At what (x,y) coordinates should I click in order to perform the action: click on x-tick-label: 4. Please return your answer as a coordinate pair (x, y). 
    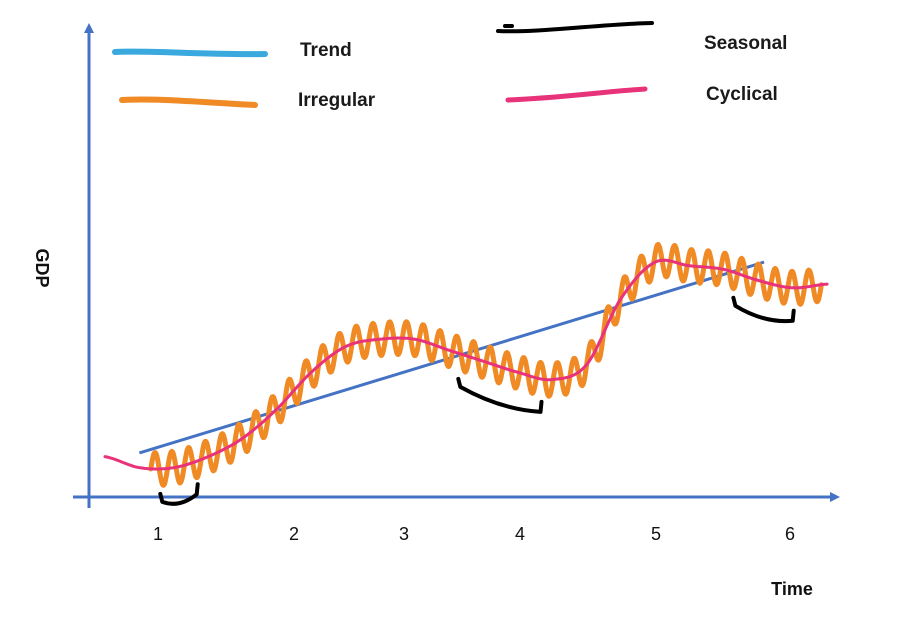
    Looking at the image, I should click on (520, 534).